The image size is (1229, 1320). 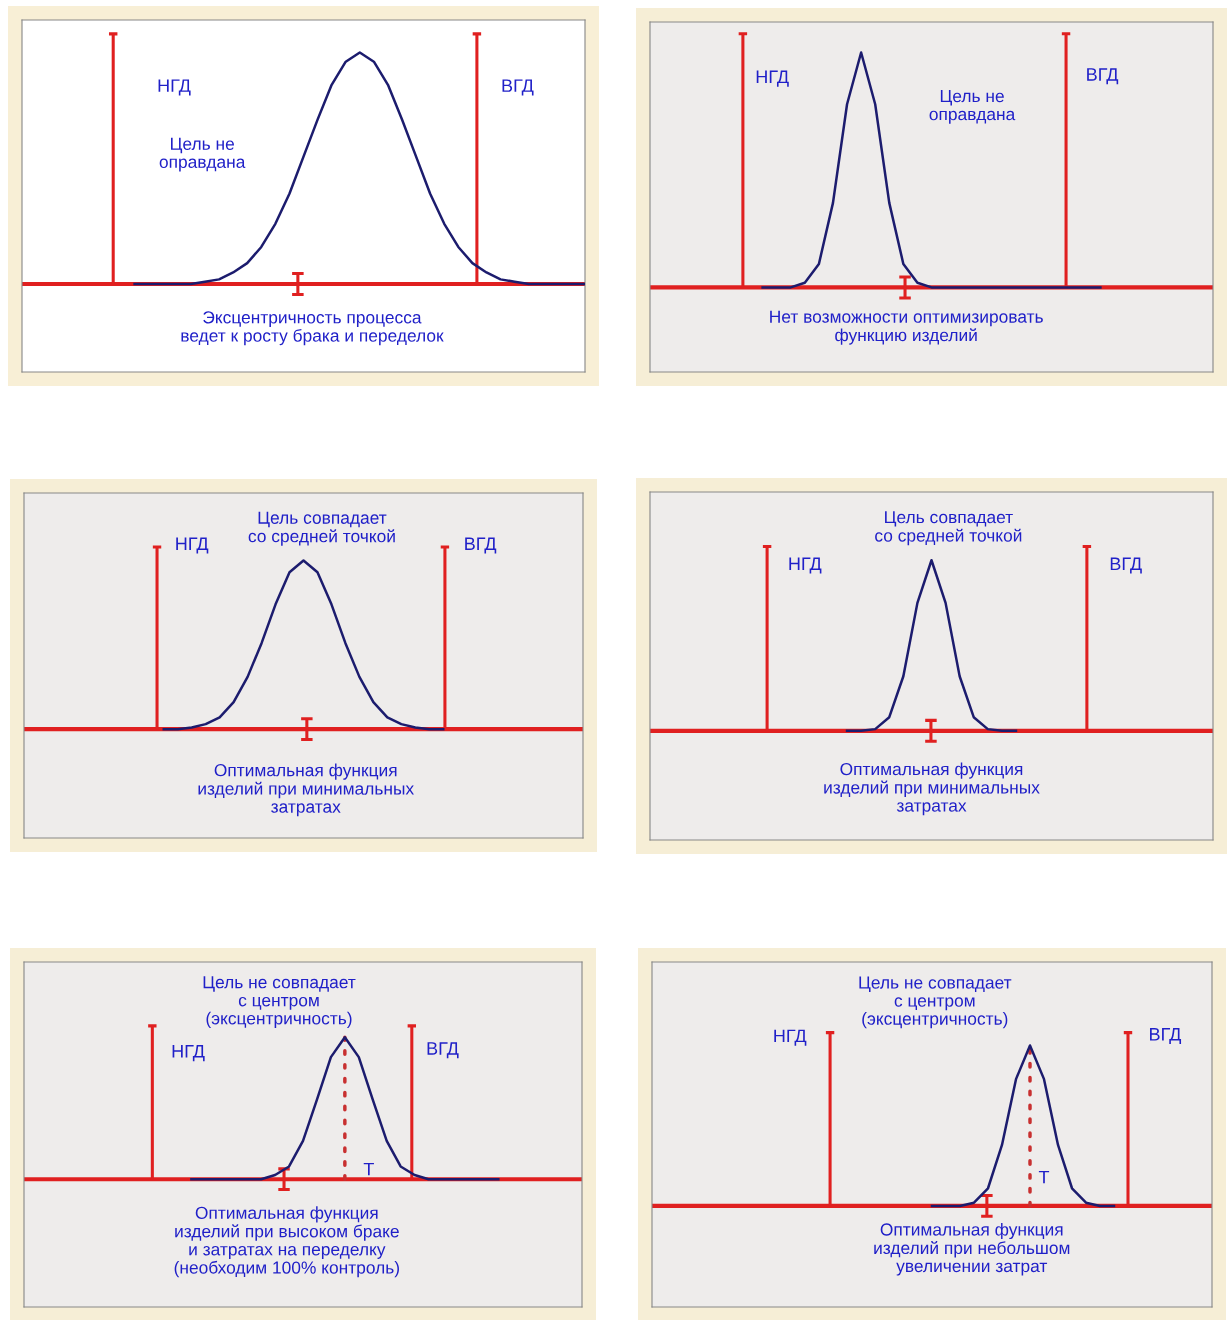 What do you see at coordinates (972, 1249) in the screenshot?
I see `text: Оптимальная функция изделий при небольшом увеличении затрат` at bounding box center [972, 1249].